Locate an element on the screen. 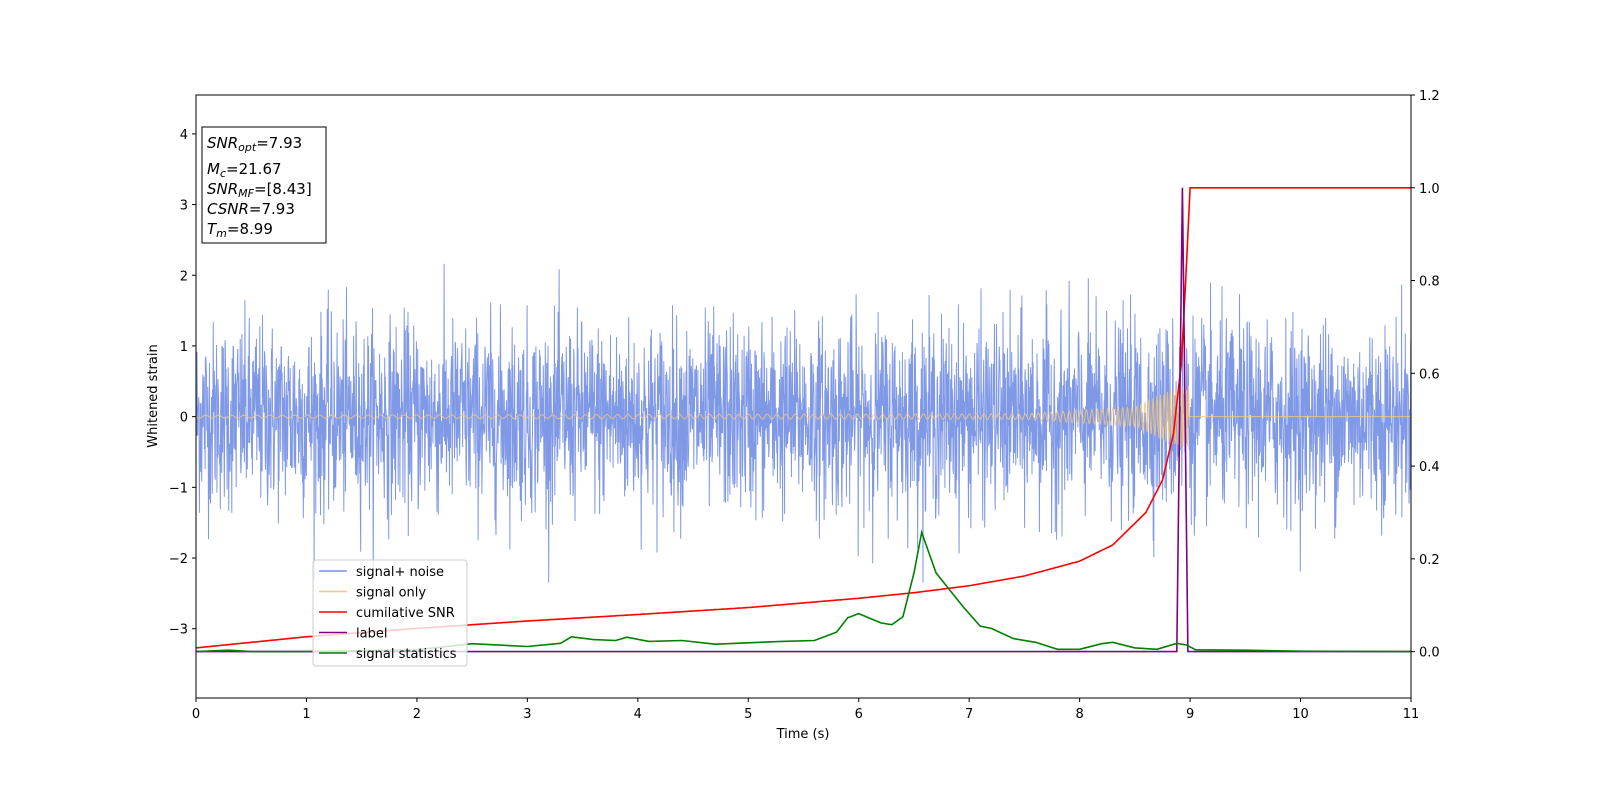  y-left-tick-label: 3 is located at coordinates (184, 206).